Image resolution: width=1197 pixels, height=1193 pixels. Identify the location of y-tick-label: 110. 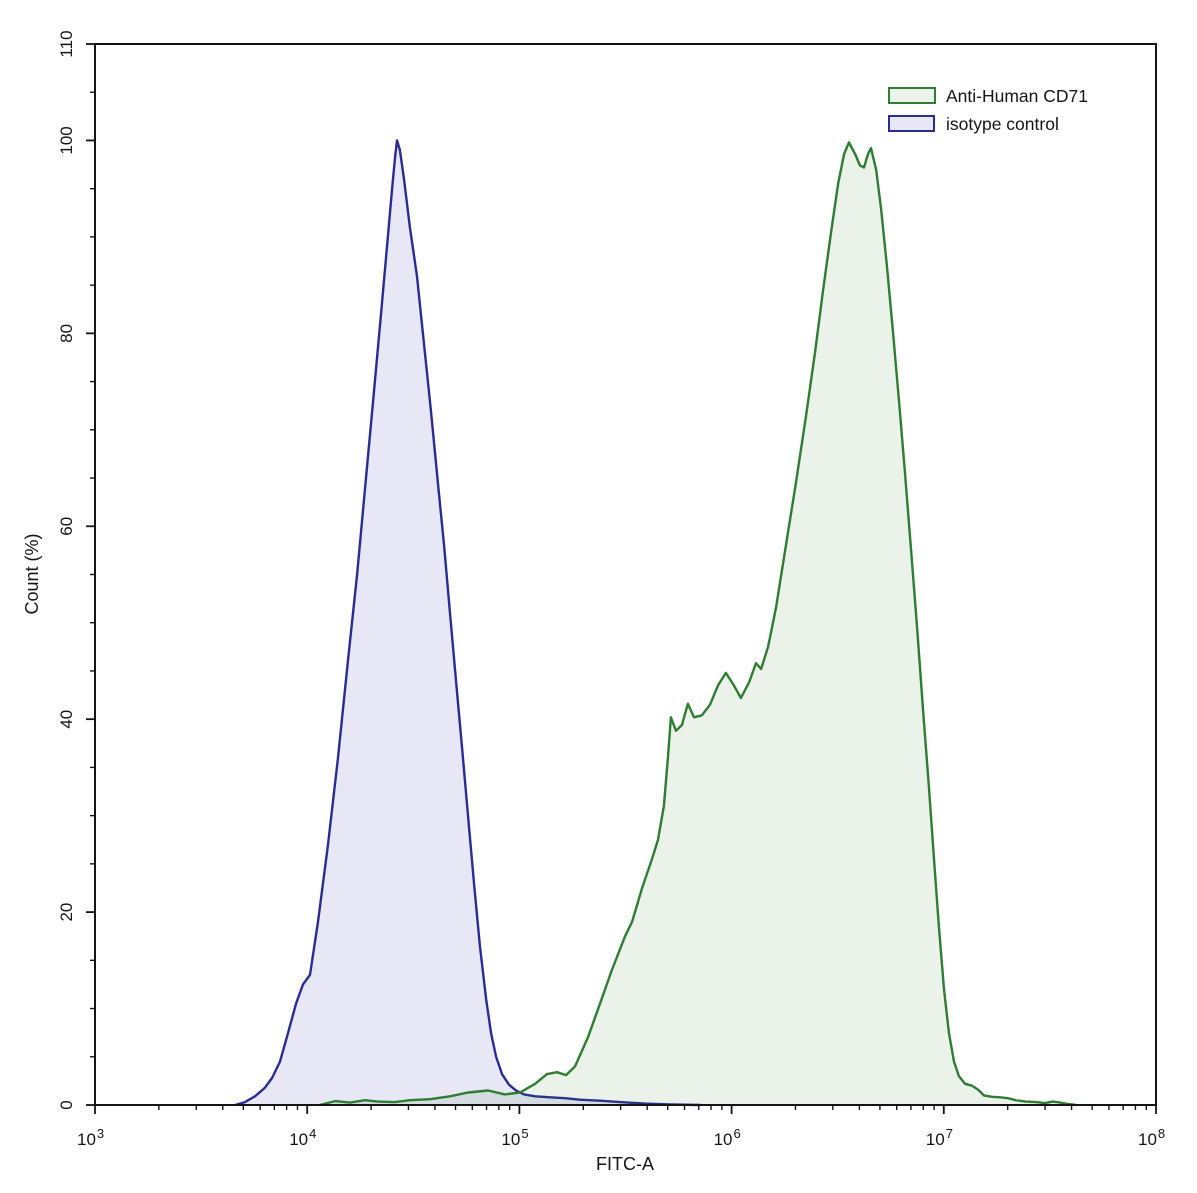
(66, 43).